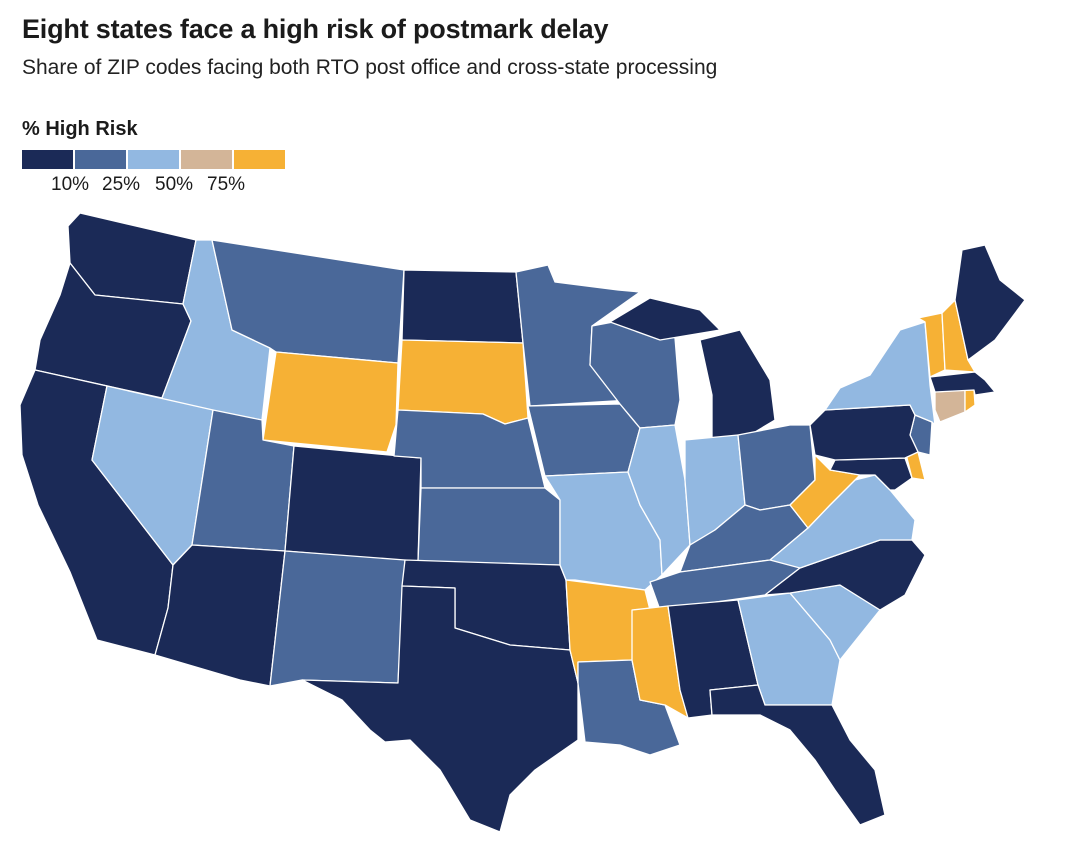 The height and width of the screenshot is (858, 1080). What do you see at coordinates (659, 500) in the screenshot?
I see `state-il` at bounding box center [659, 500].